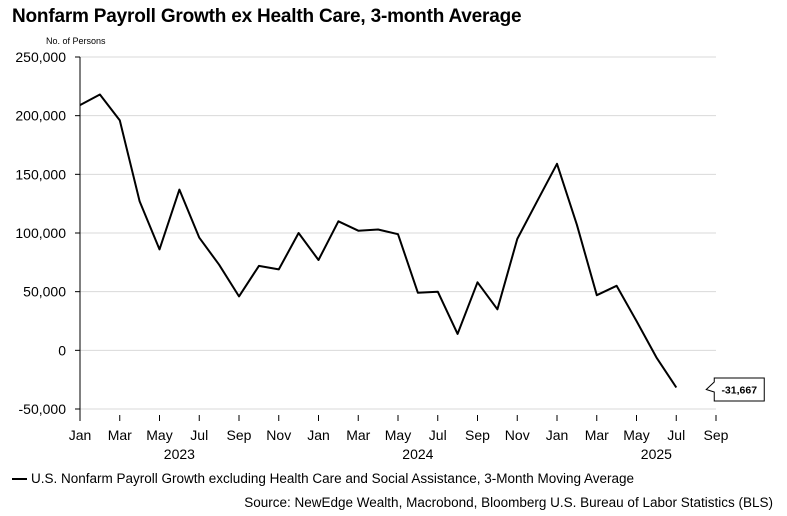  I want to click on last-value-callout: -31,667, so click(735, 389).